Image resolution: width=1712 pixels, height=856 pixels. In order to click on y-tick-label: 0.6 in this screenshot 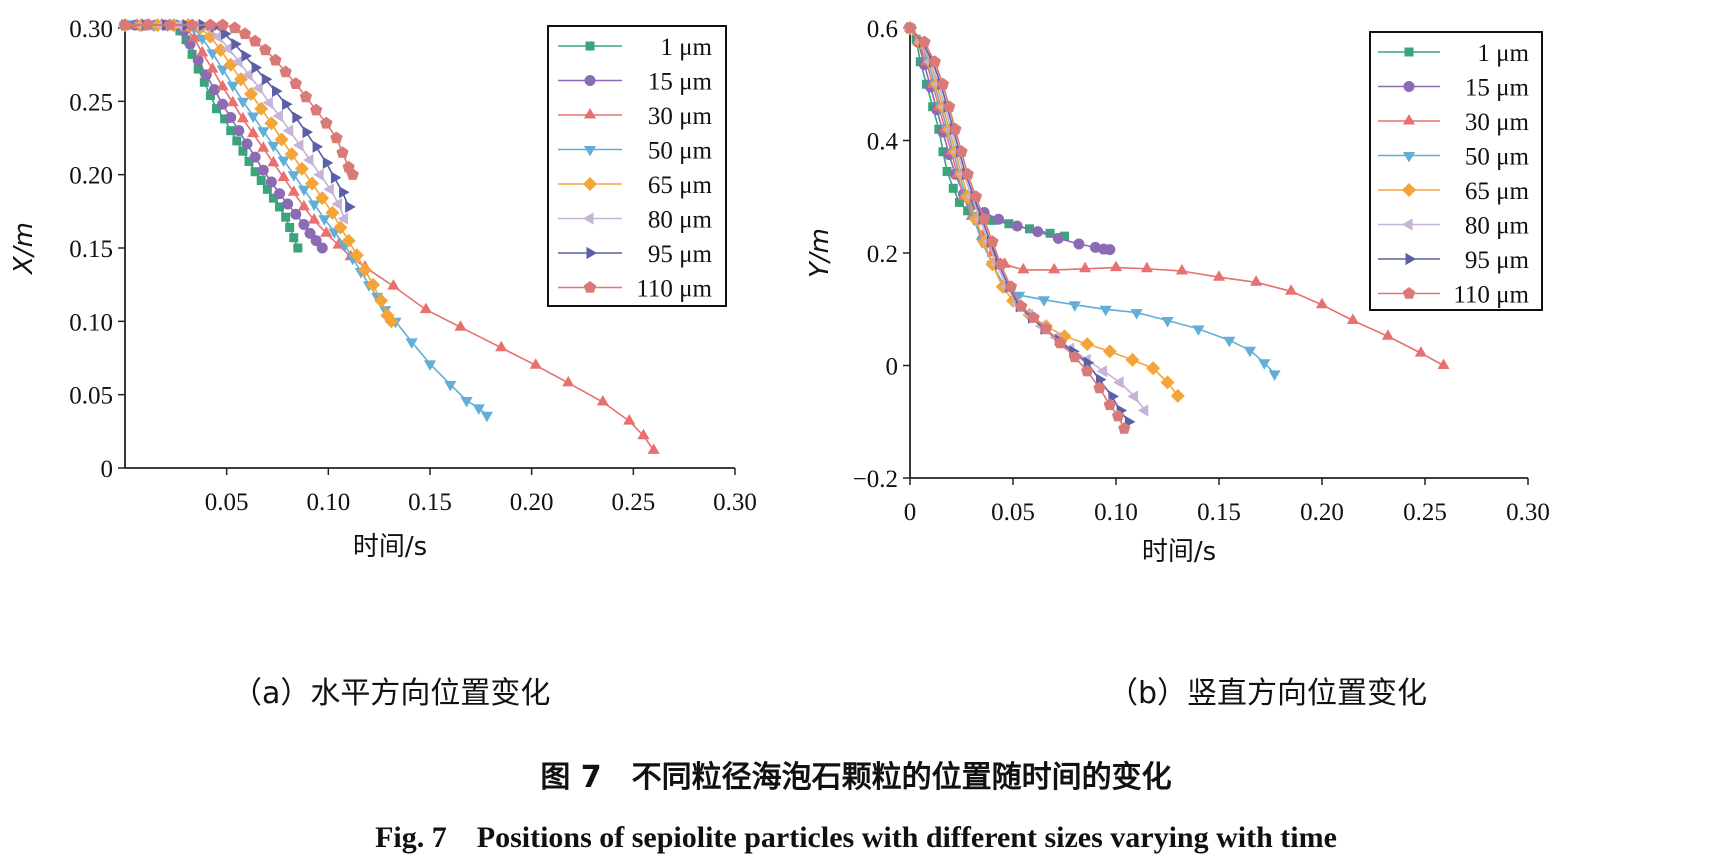, I will do `click(882, 29)`.